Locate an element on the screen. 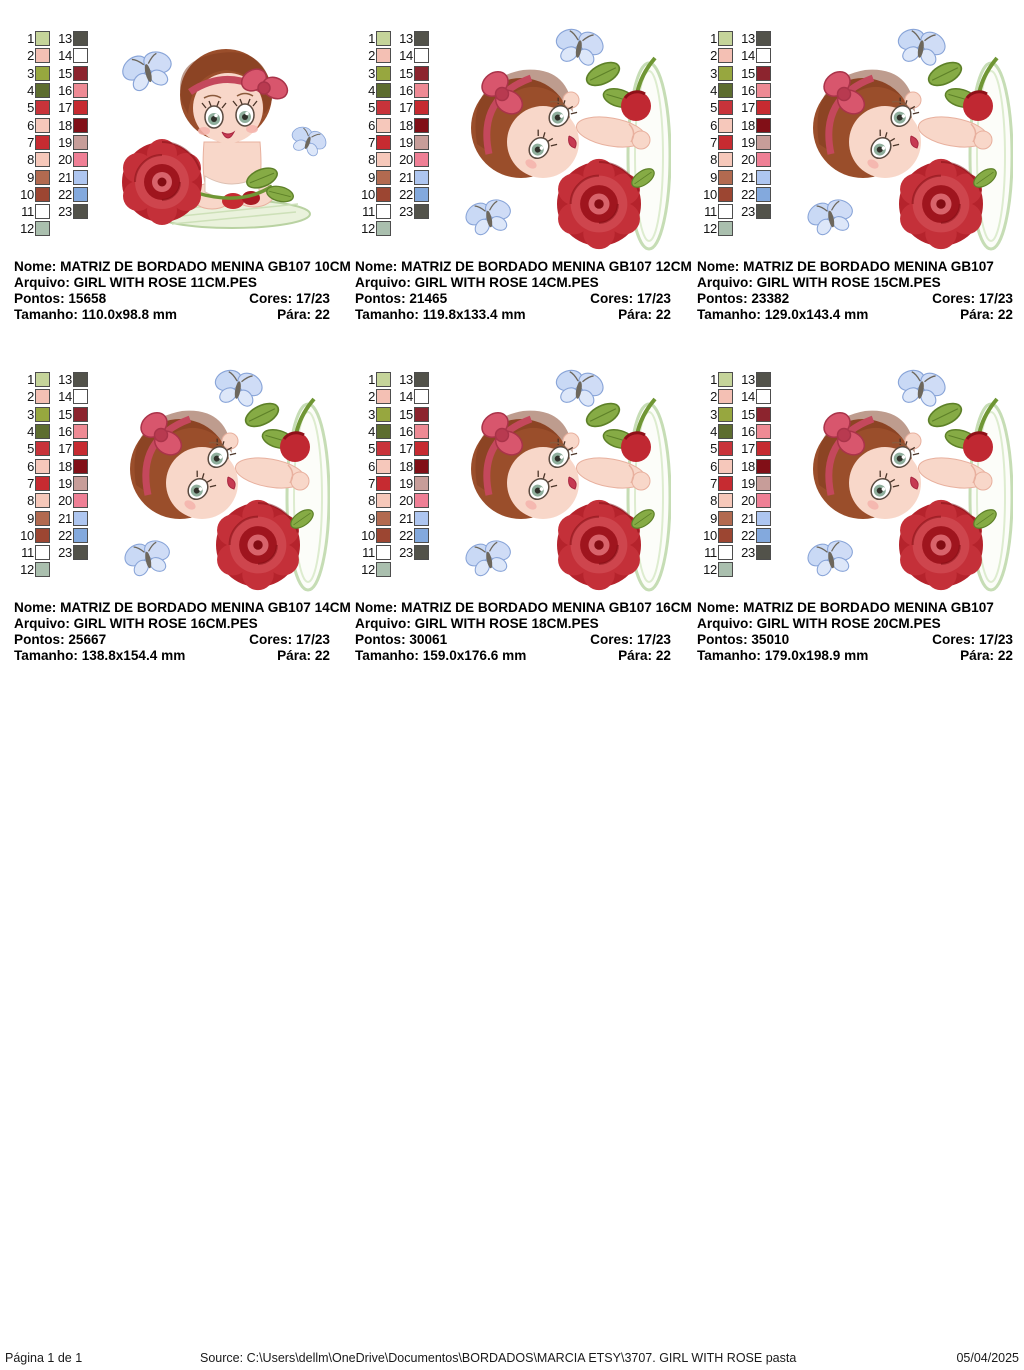 The height and width of the screenshot is (1370, 1024). thread-number: 11 is located at coordinates (368, 212).